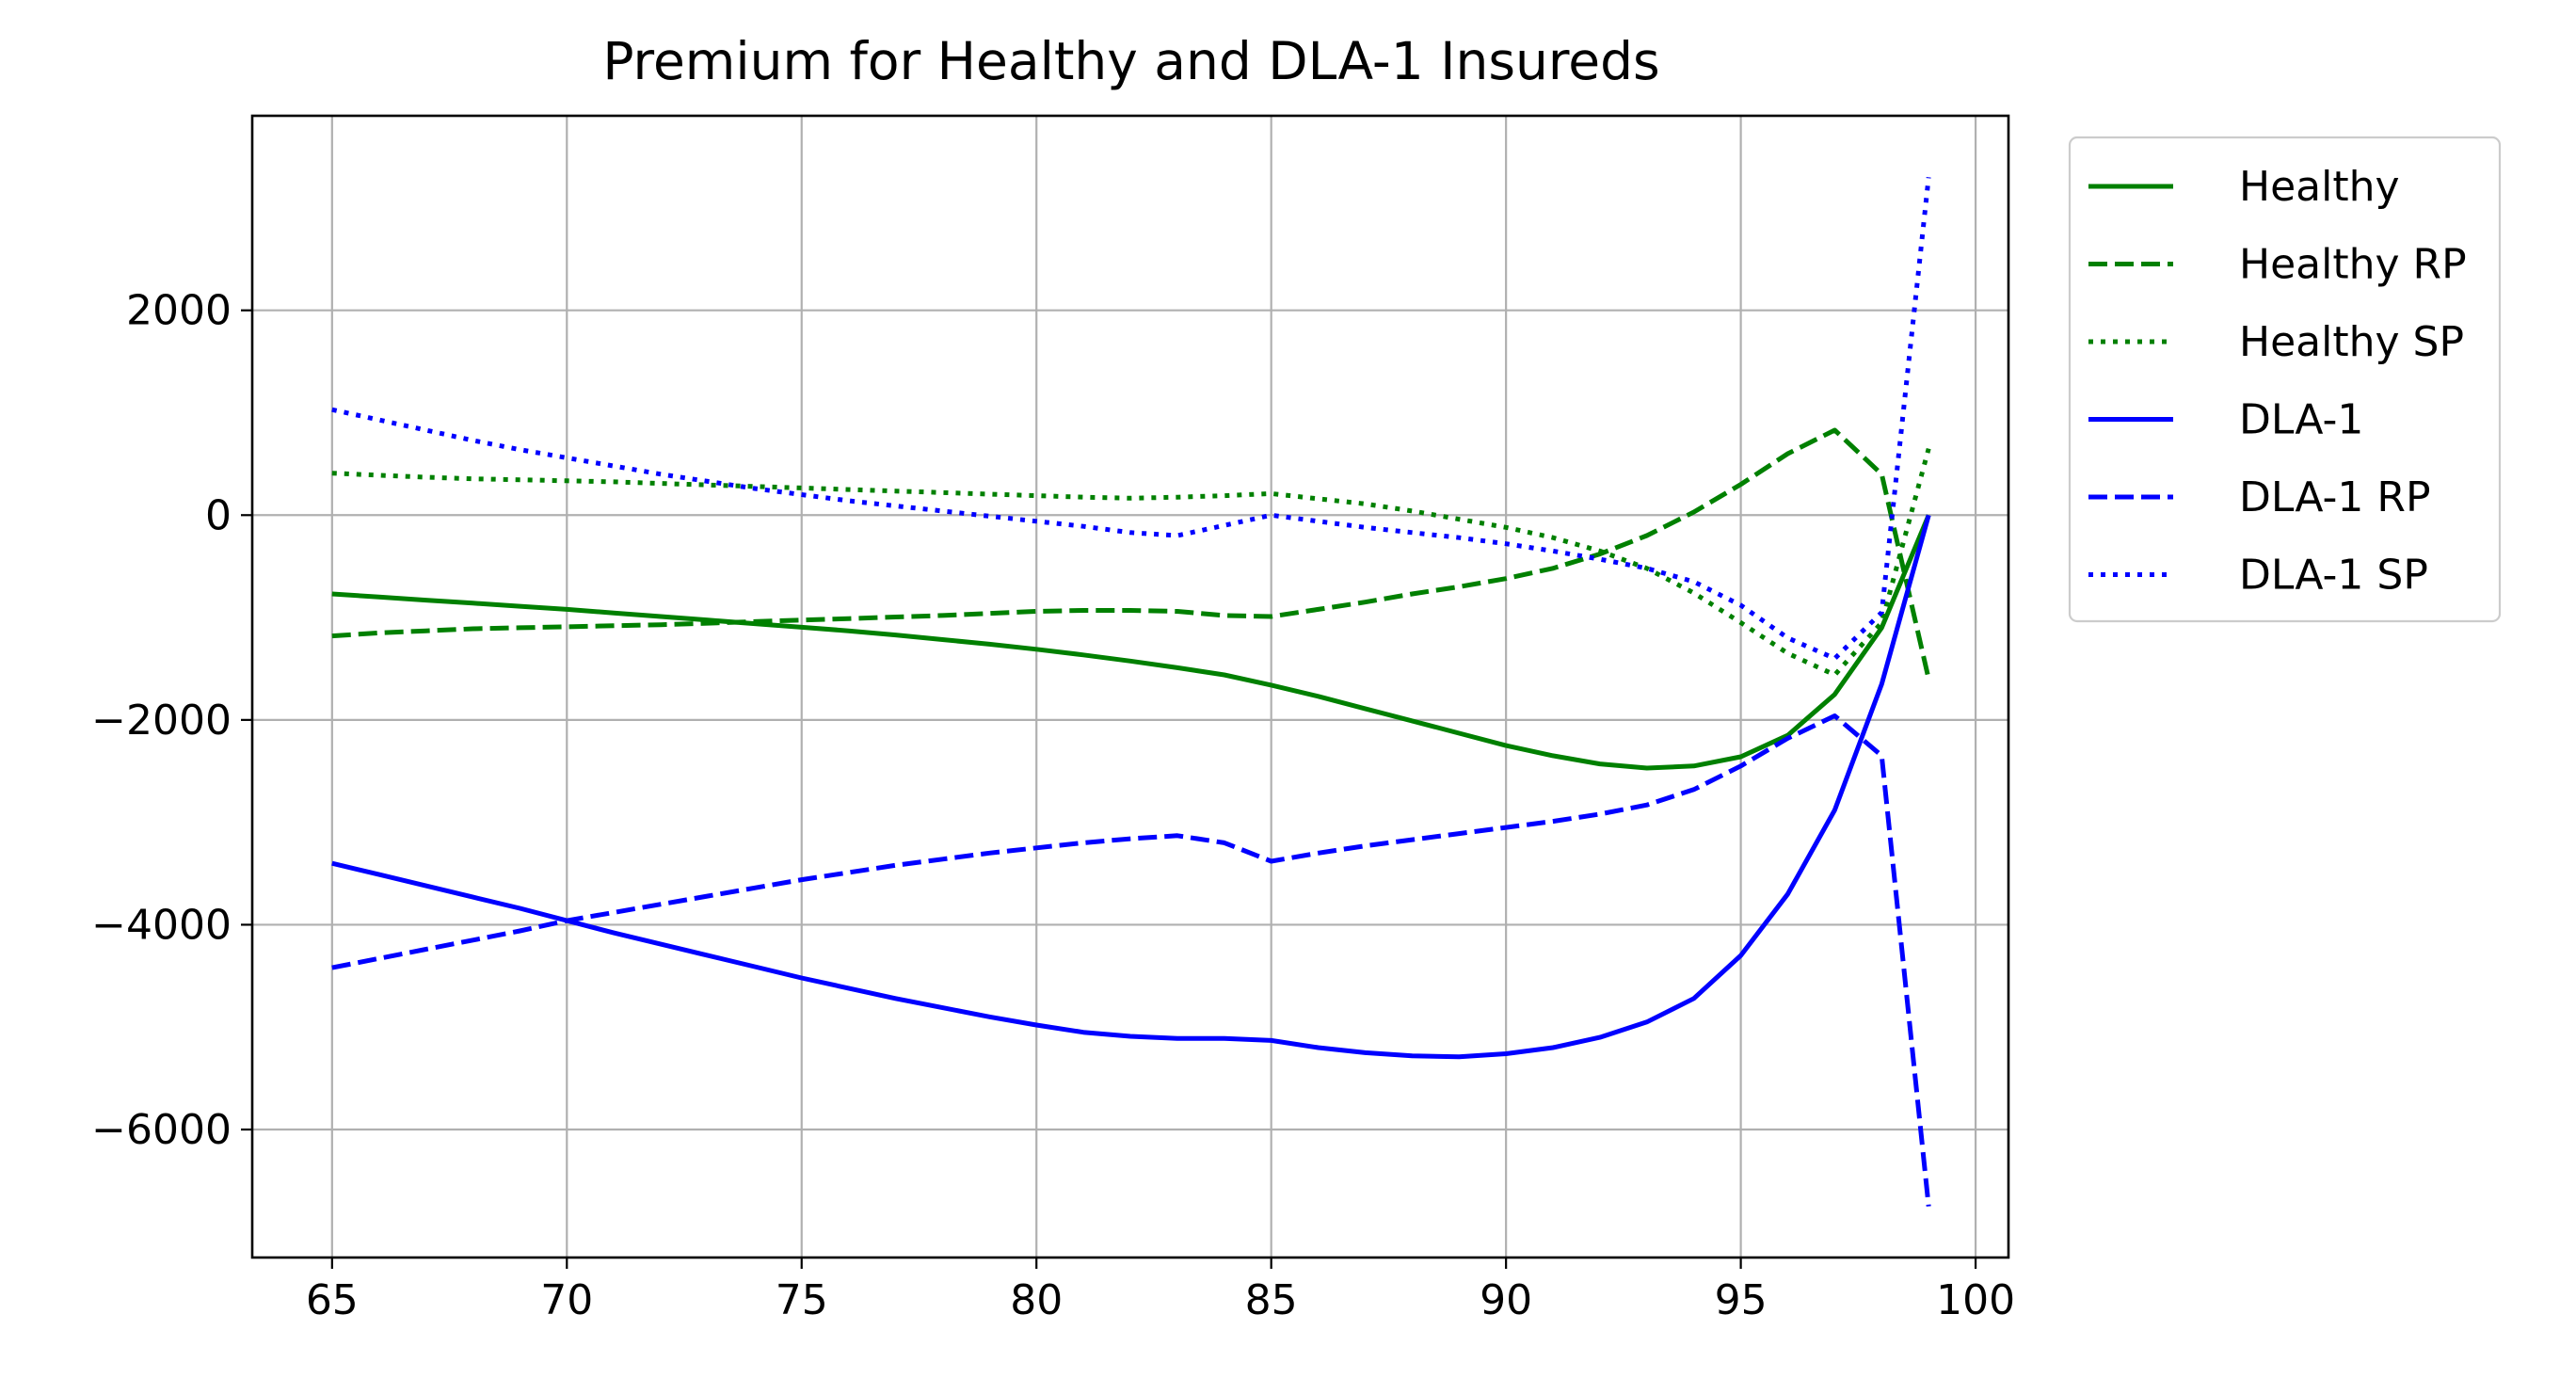  What do you see at coordinates (2333, 576) in the screenshot?
I see `legend-label: DLA-1 SP` at bounding box center [2333, 576].